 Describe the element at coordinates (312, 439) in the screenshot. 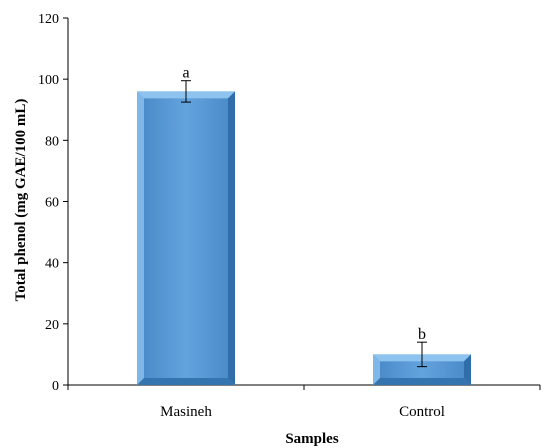

I see `x-axis-title: Samples` at that location.